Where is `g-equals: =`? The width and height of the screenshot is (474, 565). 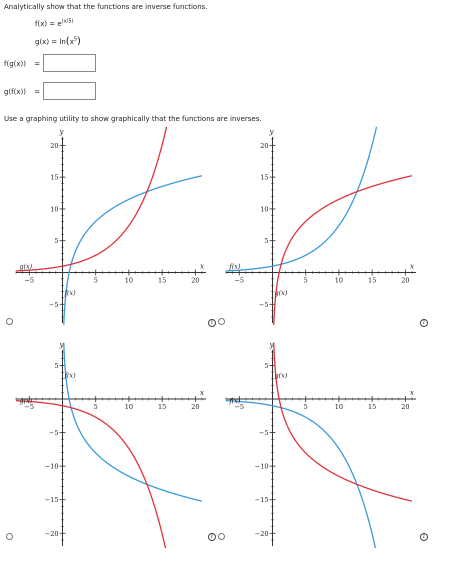 g-equals: = is located at coordinates (54, 42).